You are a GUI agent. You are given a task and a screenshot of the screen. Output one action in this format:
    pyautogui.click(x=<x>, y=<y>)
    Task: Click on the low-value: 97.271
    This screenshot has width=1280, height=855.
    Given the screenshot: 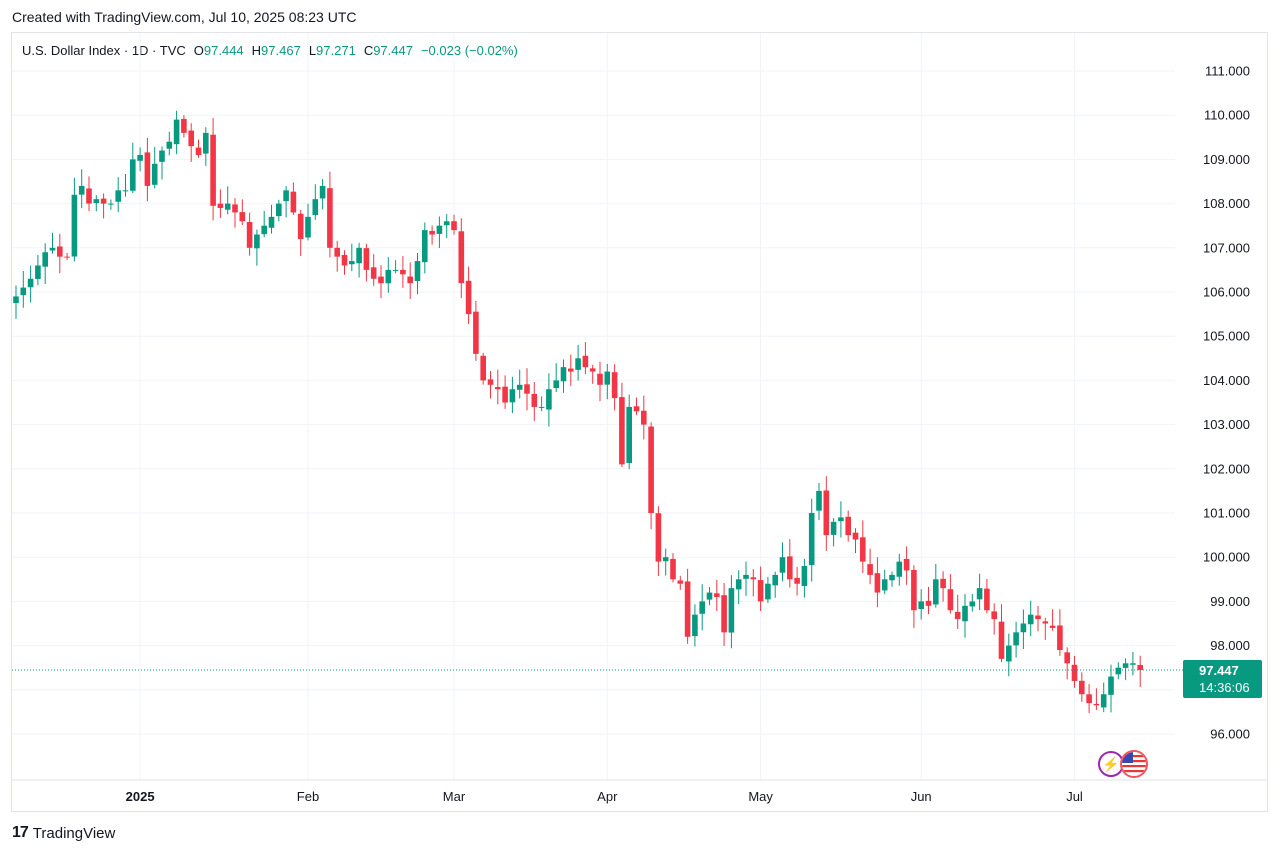 What is the action you would take?
    pyautogui.click(x=336, y=50)
    